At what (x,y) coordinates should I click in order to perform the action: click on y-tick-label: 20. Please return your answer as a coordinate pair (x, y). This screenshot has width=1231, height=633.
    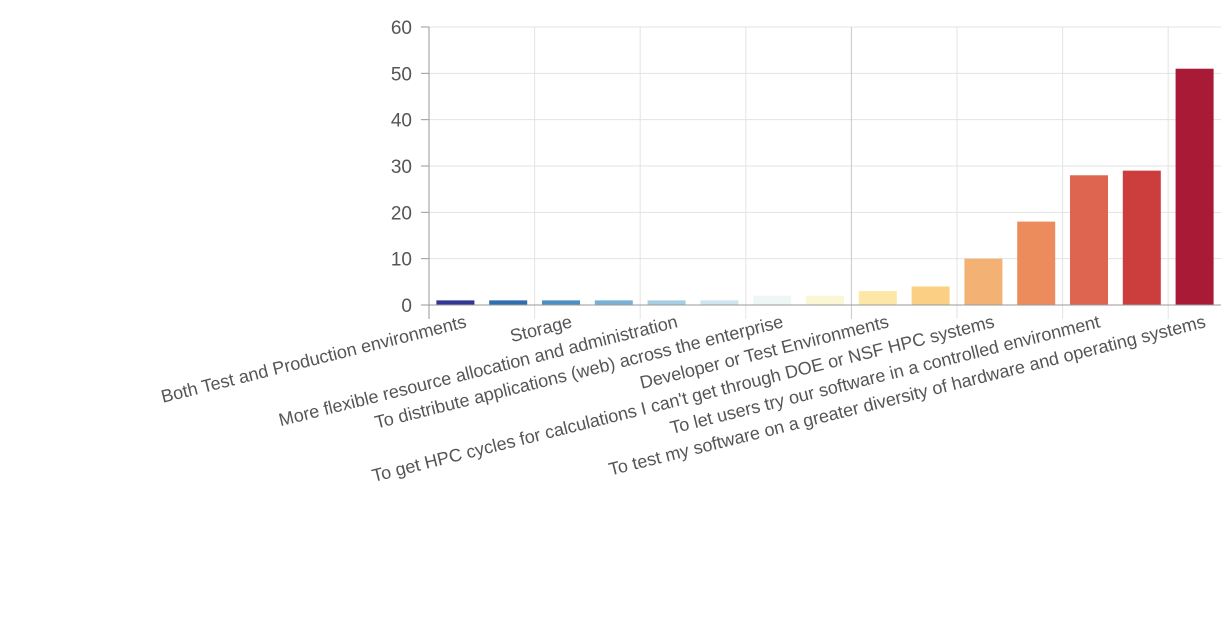
    Looking at the image, I should click on (401, 213).